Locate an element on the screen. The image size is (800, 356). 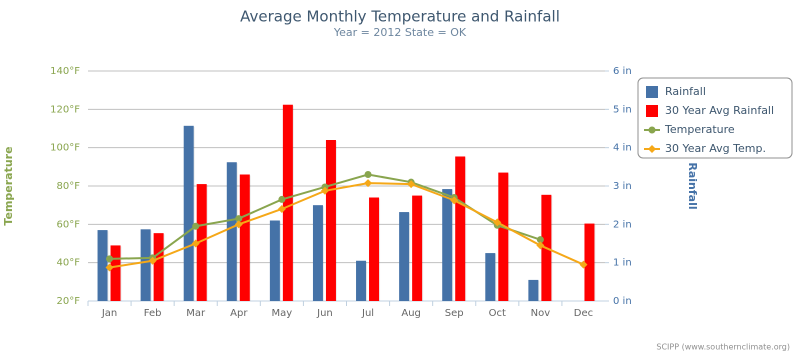
x-tick-label: Mar is located at coordinates (196, 313).